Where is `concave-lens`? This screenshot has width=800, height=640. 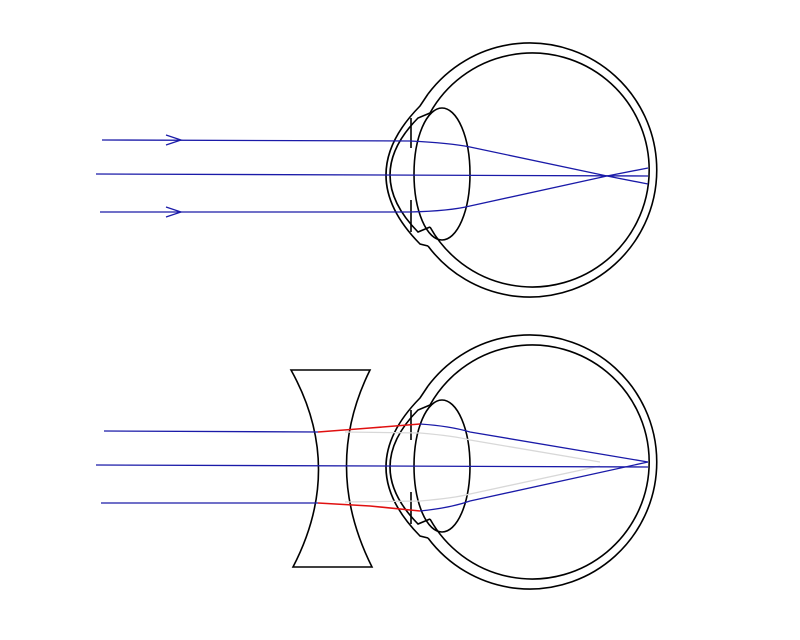
concave-lens is located at coordinates (331, 468).